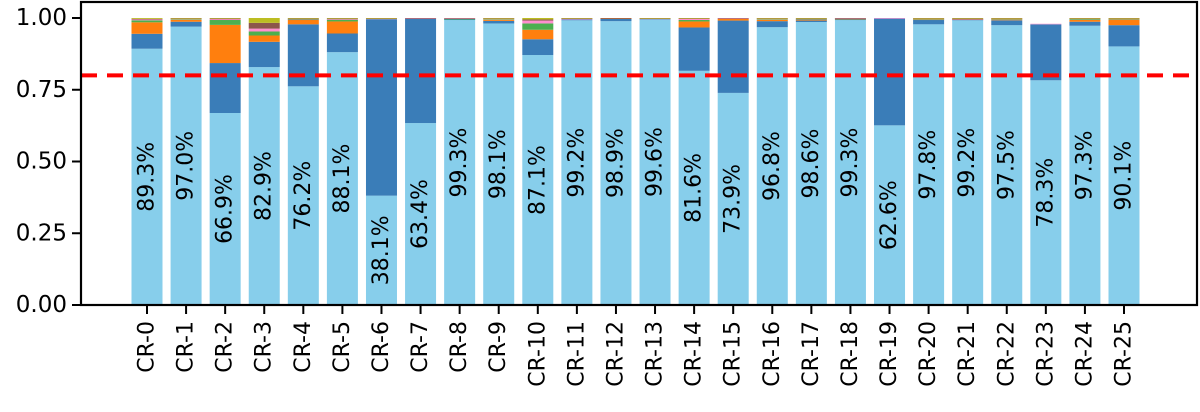  What do you see at coordinates (342, 179) in the screenshot?
I see `bar-percentage-label: 88.1%` at bounding box center [342, 179].